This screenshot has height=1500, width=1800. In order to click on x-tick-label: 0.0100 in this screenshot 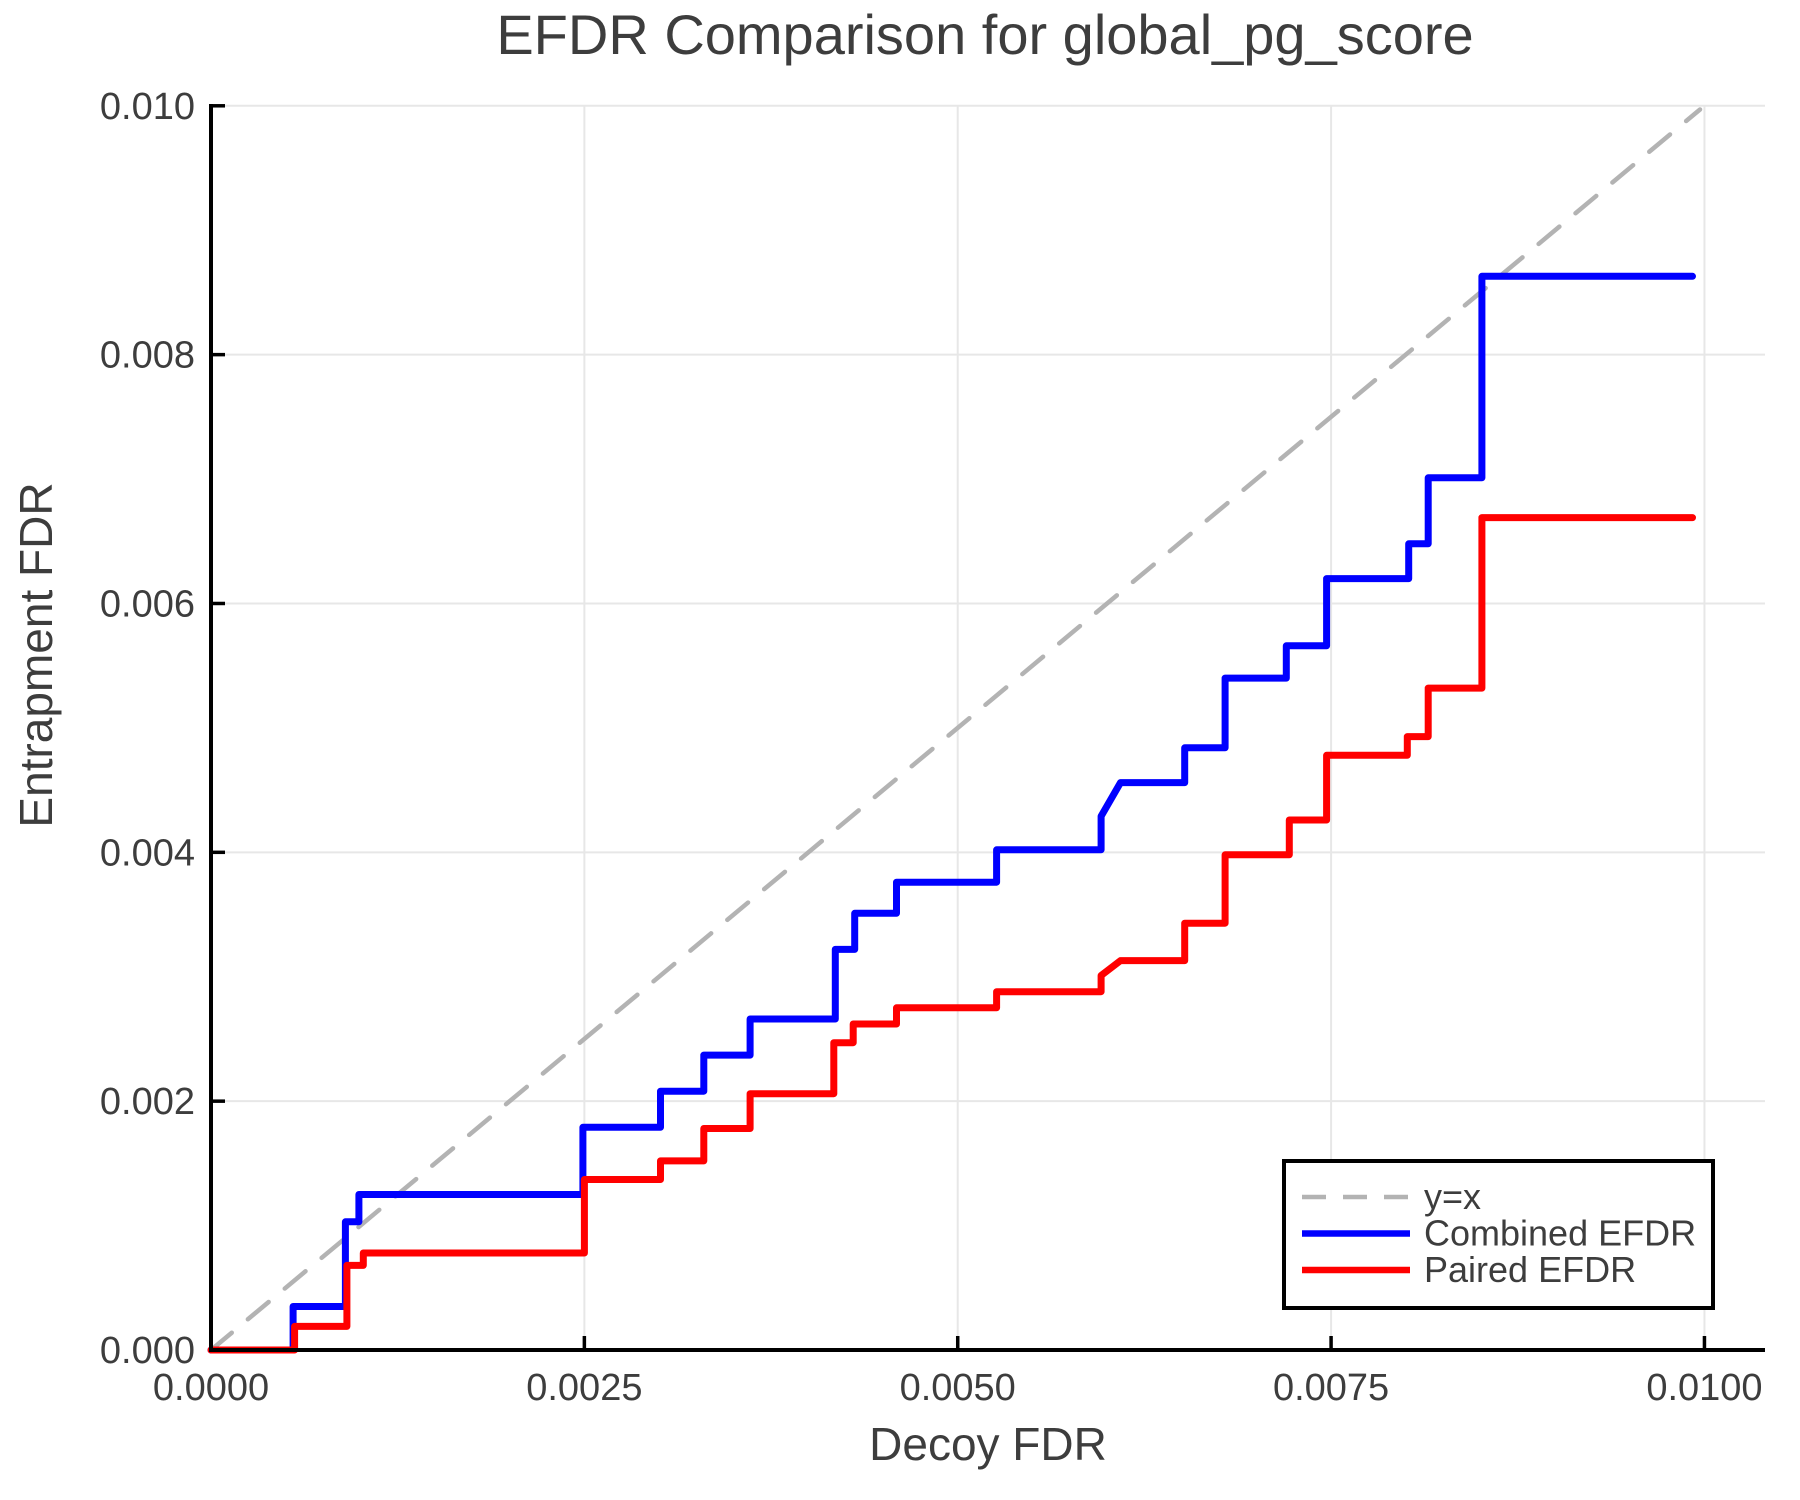, I will do `click(1704, 1388)`.